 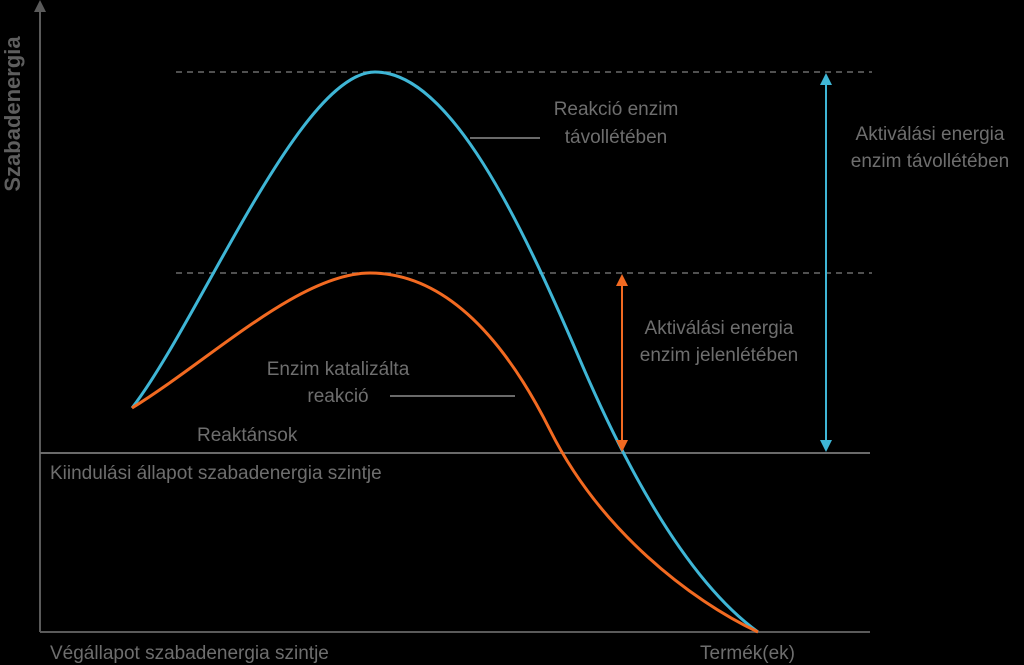 I want to click on products-label: Termék(ek), so click(x=747, y=653).